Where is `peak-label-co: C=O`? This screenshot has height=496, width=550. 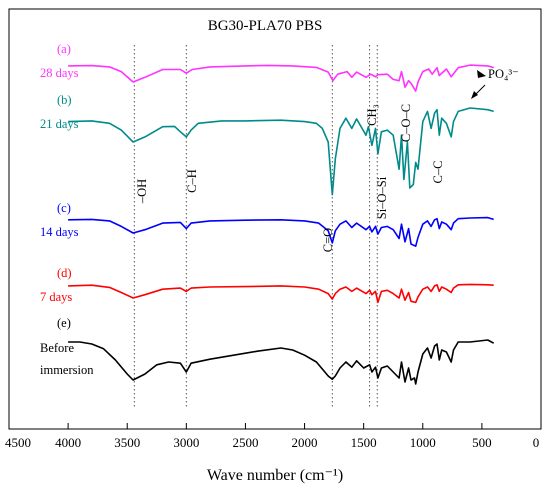
peak-label-co: C=O is located at coordinates (328, 240).